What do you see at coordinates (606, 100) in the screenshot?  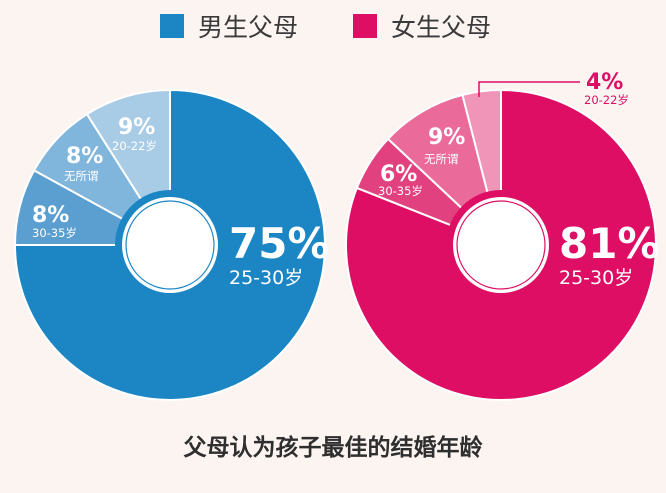 I see `pie-girls-2022-label: 20-22岁` at bounding box center [606, 100].